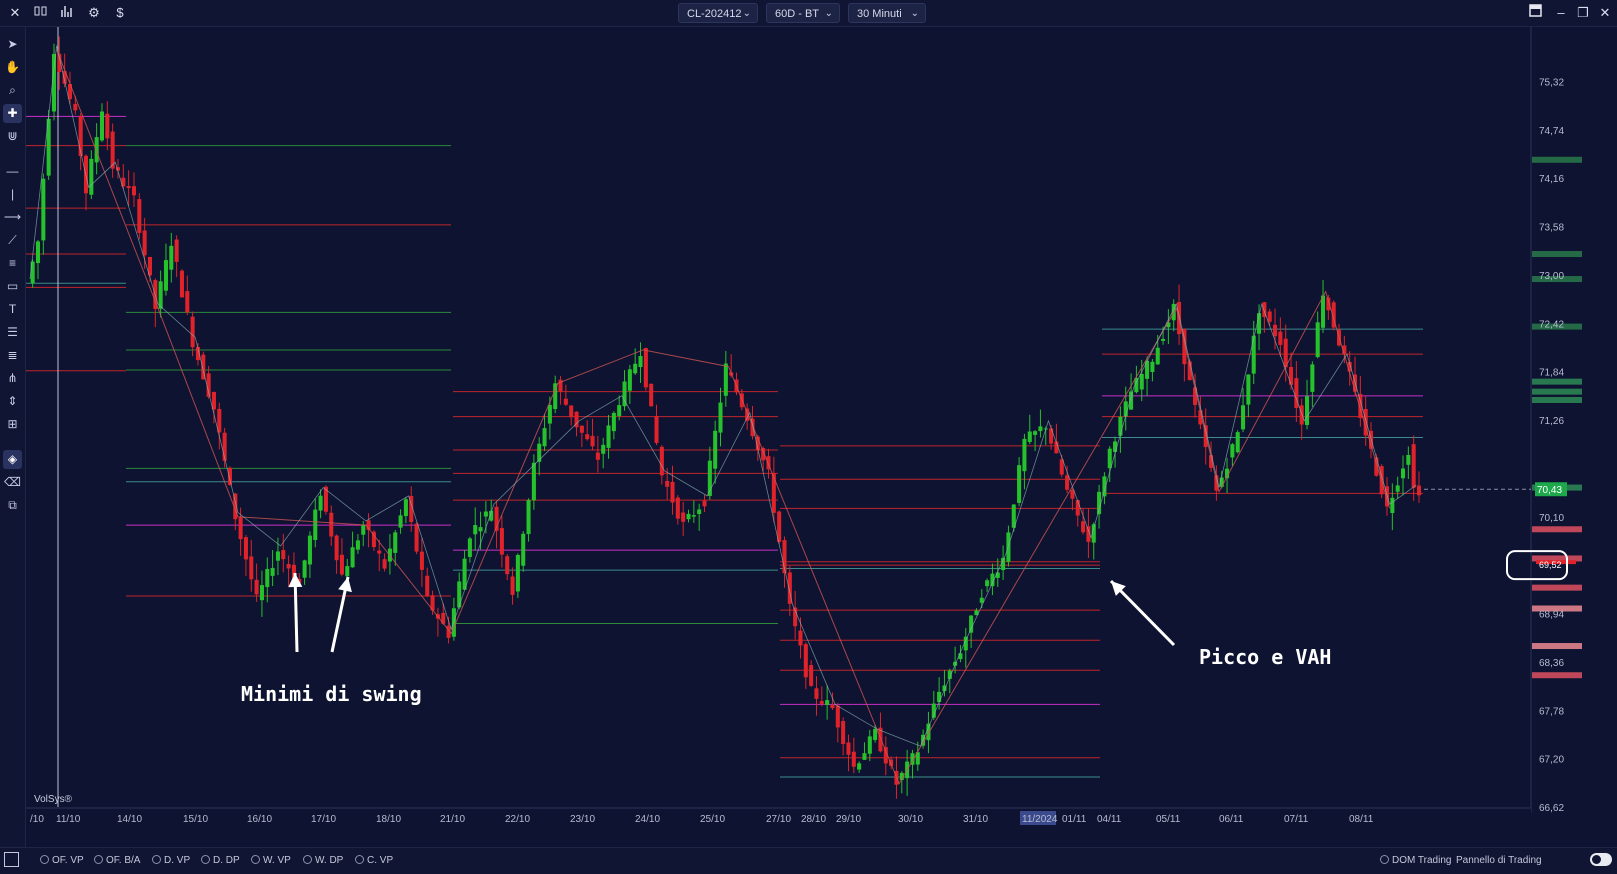  Describe the element at coordinates (11, 859) in the screenshot. I see `panel-icon` at that location.